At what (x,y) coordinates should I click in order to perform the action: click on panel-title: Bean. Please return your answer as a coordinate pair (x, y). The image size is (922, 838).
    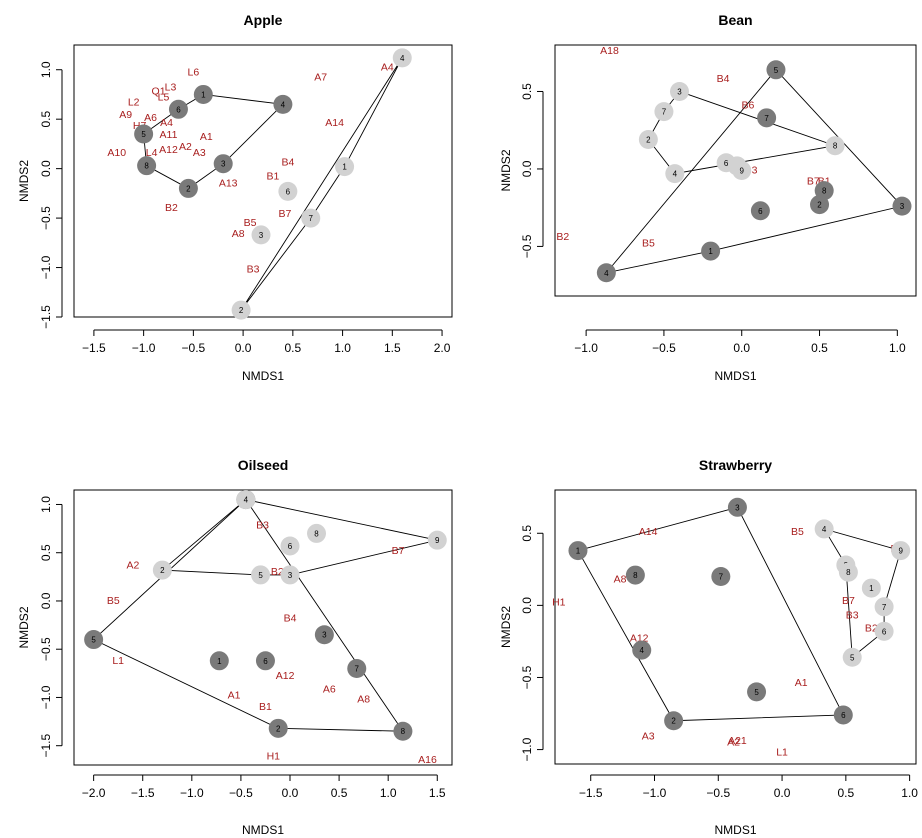
    Looking at the image, I should click on (735, 20).